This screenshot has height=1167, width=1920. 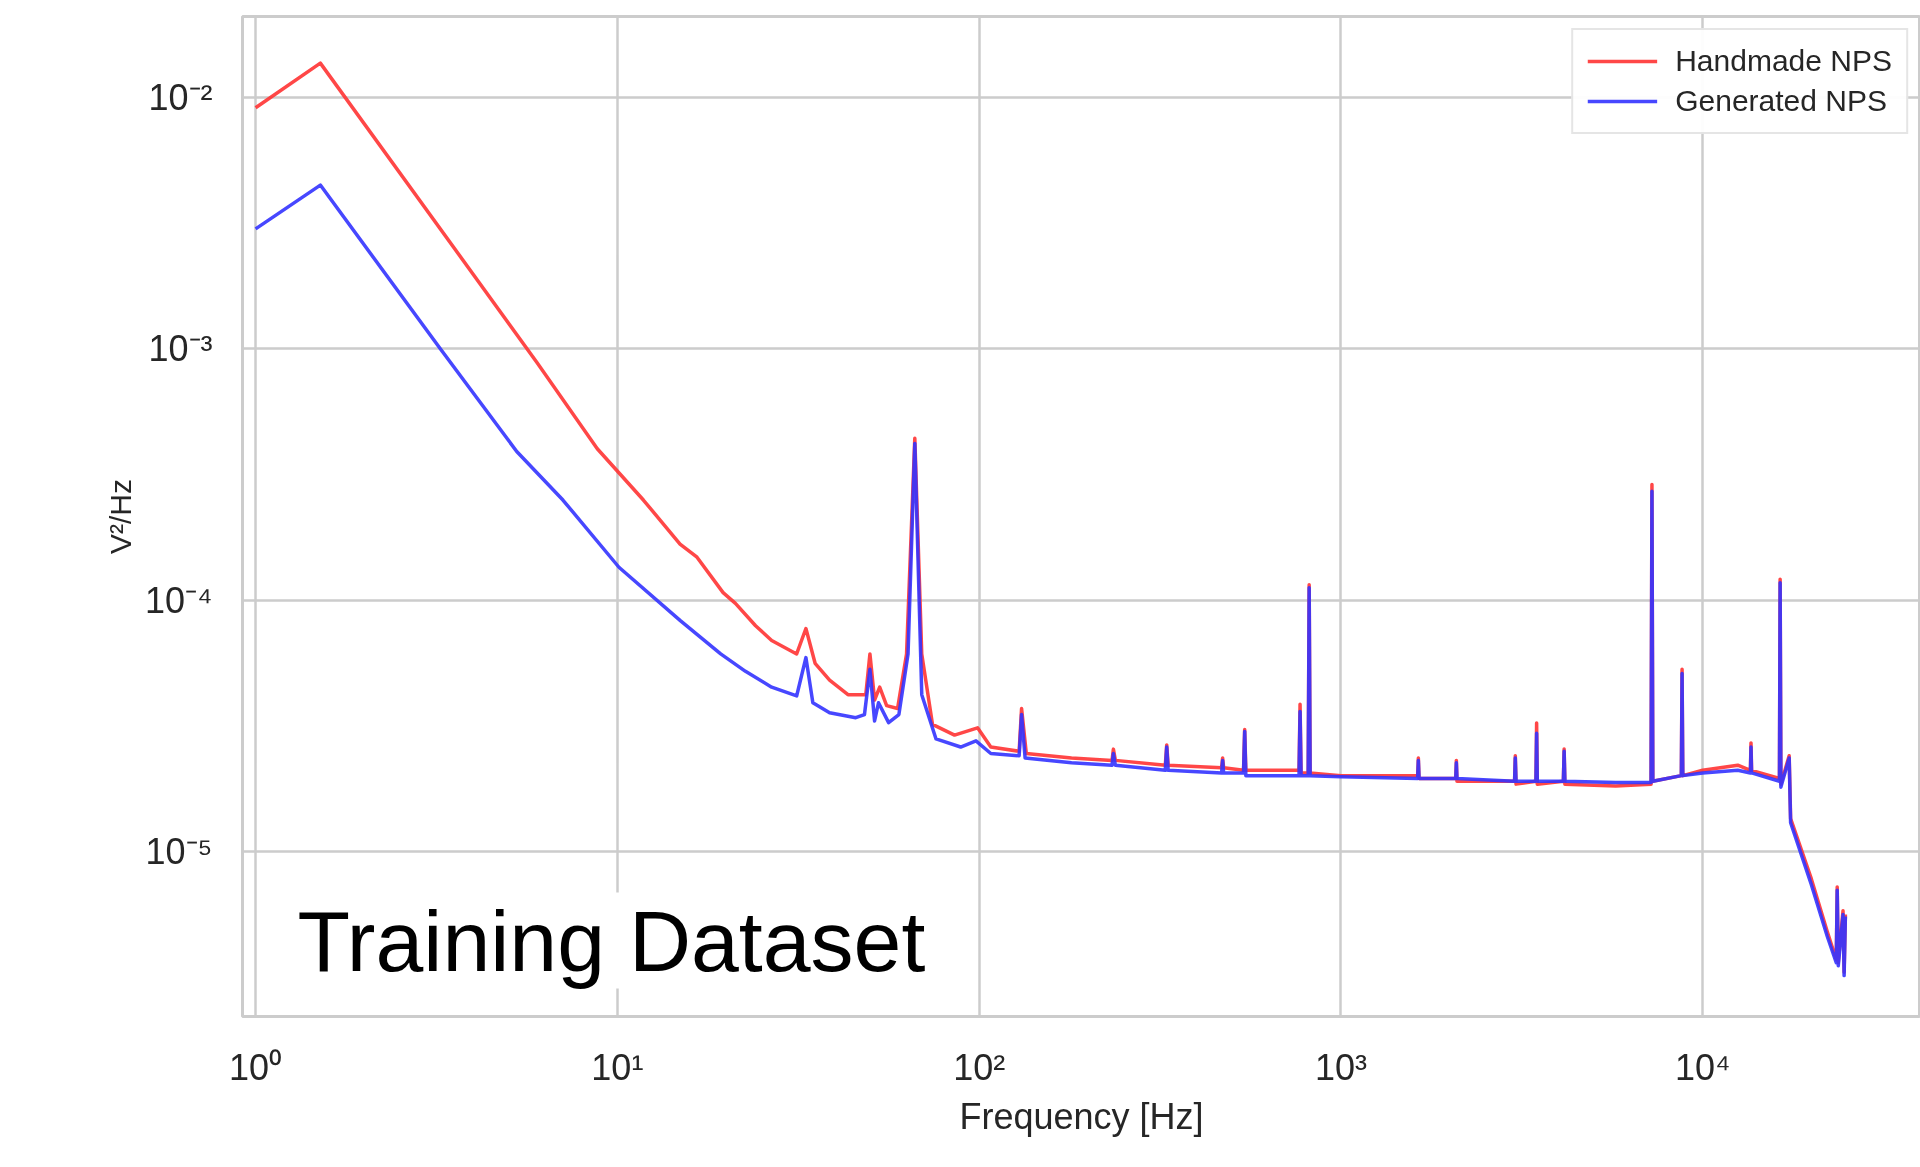 I want to click on legend-label: Handmade NPS, so click(x=1783, y=61).